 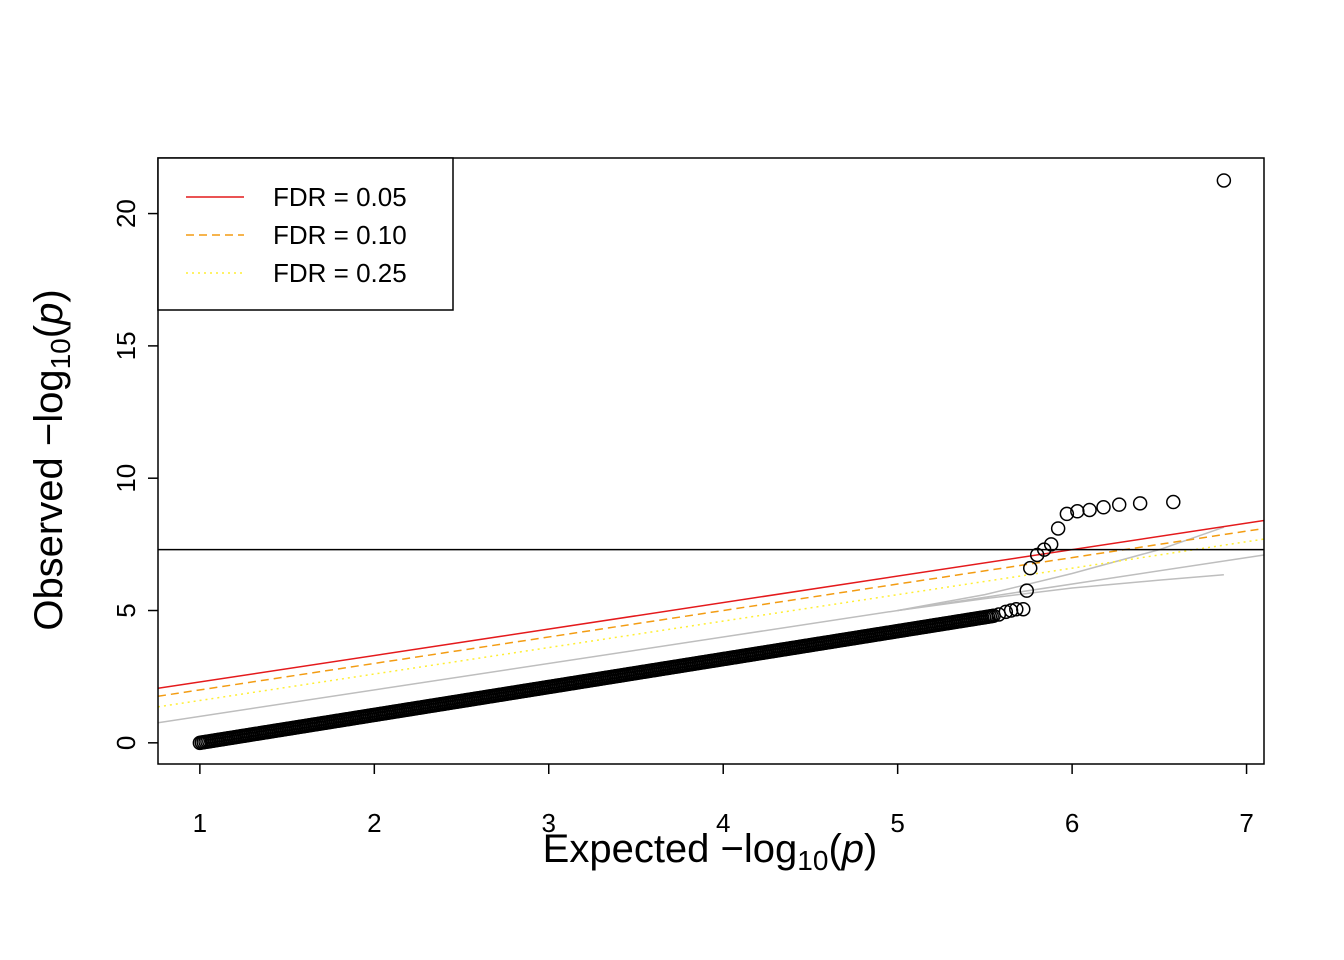 What do you see at coordinates (1246, 823) in the screenshot?
I see `x-tick-label-7: 7` at bounding box center [1246, 823].